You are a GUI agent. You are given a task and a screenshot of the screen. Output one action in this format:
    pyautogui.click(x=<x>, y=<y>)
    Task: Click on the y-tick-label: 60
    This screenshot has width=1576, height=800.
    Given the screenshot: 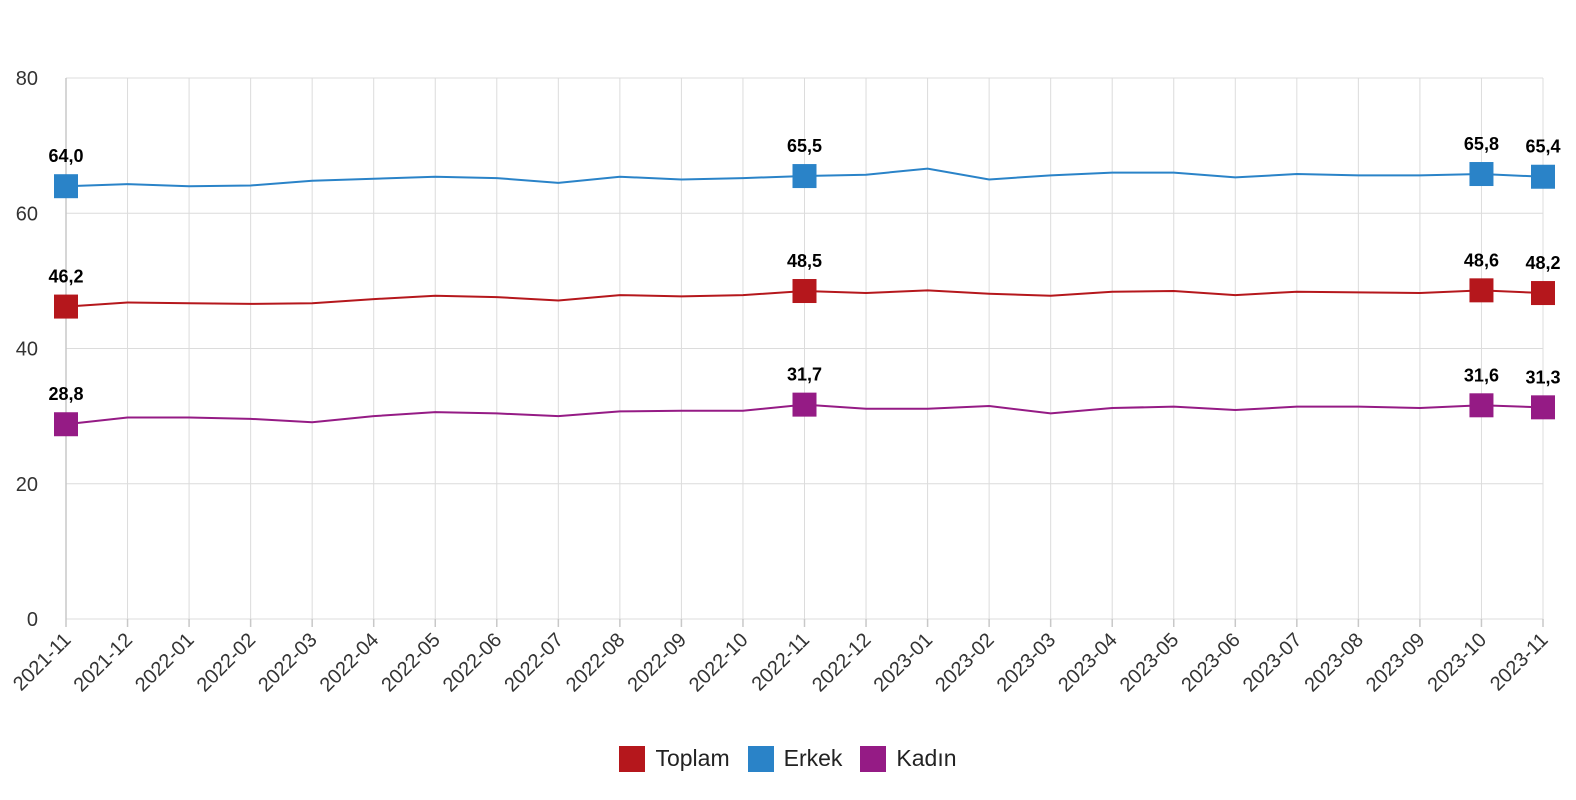 What is the action you would take?
    pyautogui.click(x=27, y=214)
    